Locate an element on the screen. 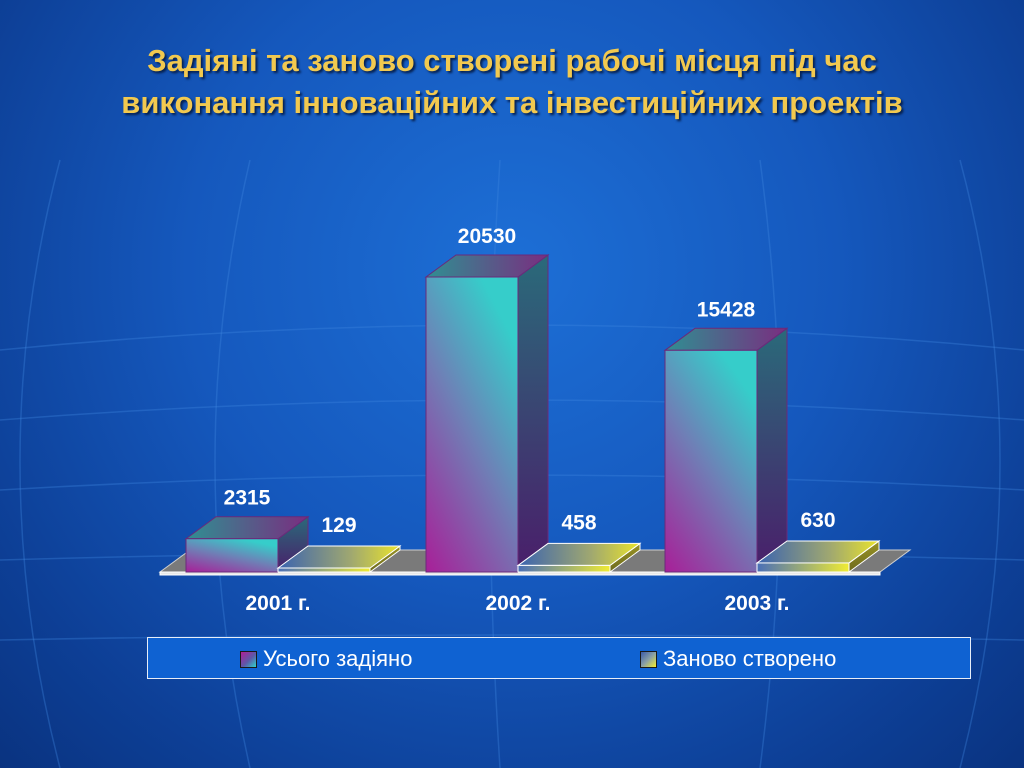 This screenshot has width=1024, height=768. data-label-new-2: 630 is located at coordinates (817, 520).